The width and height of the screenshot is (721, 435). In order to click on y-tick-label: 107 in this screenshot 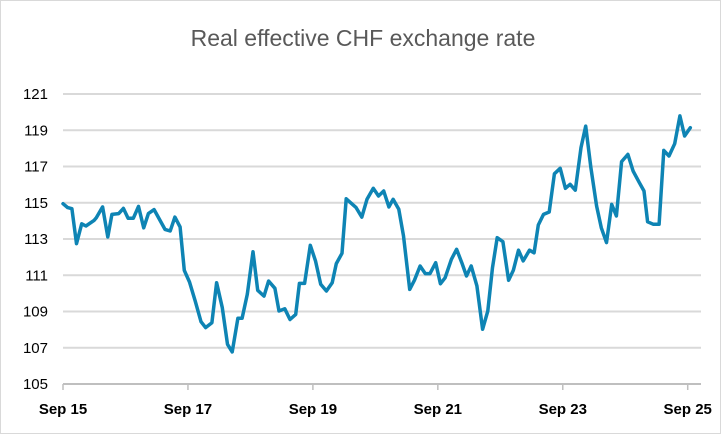, I will do `click(35, 348)`.